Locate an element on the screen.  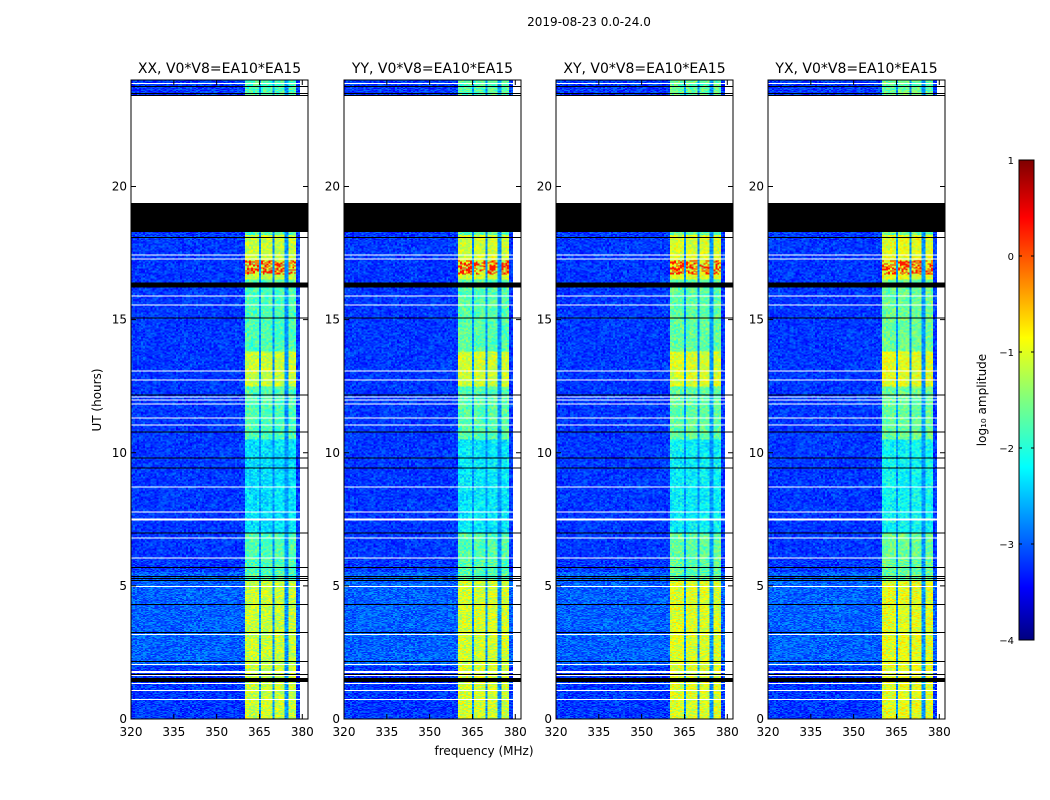
colorbar-gradient is located at coordinates (1026, 400).